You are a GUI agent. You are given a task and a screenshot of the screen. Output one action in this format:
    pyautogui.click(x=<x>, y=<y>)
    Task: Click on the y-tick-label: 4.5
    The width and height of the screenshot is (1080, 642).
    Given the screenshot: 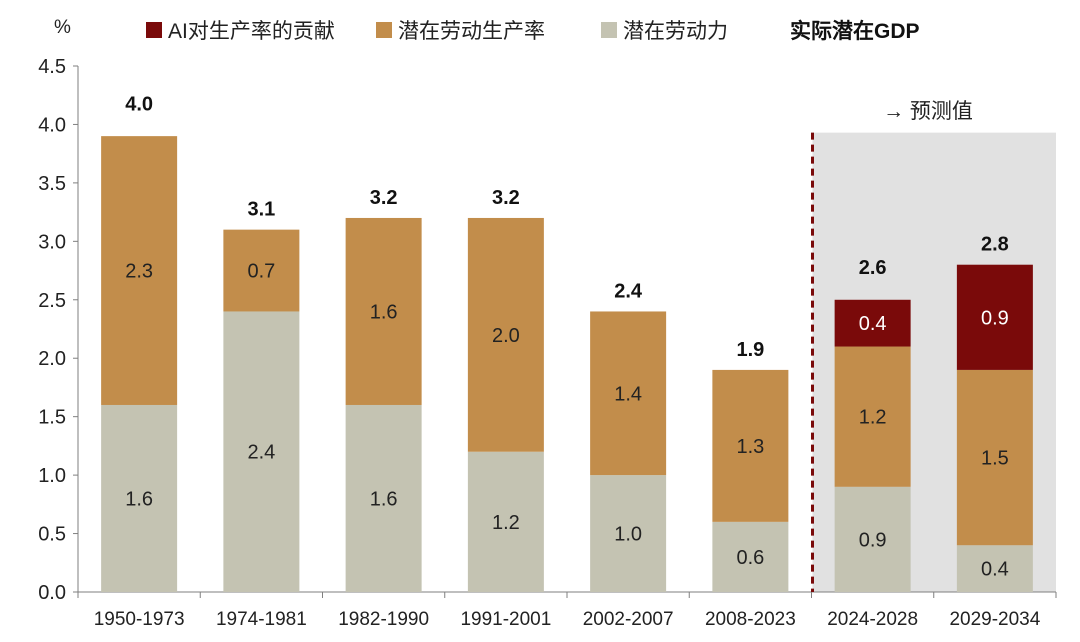 What is the action you would take?
    pyautogui.click(x=52, y=67)
    